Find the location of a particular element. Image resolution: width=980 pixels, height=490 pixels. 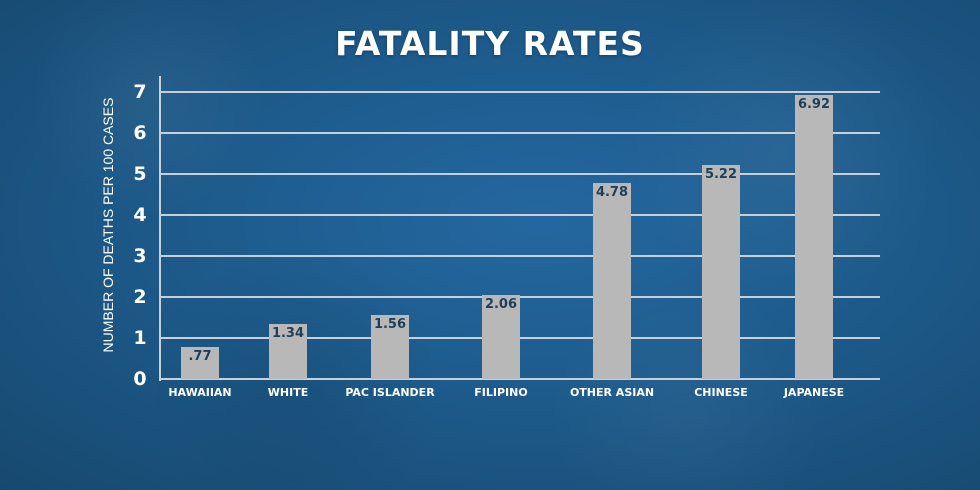

bar: 5.22 is located at coordinates (721, 271).